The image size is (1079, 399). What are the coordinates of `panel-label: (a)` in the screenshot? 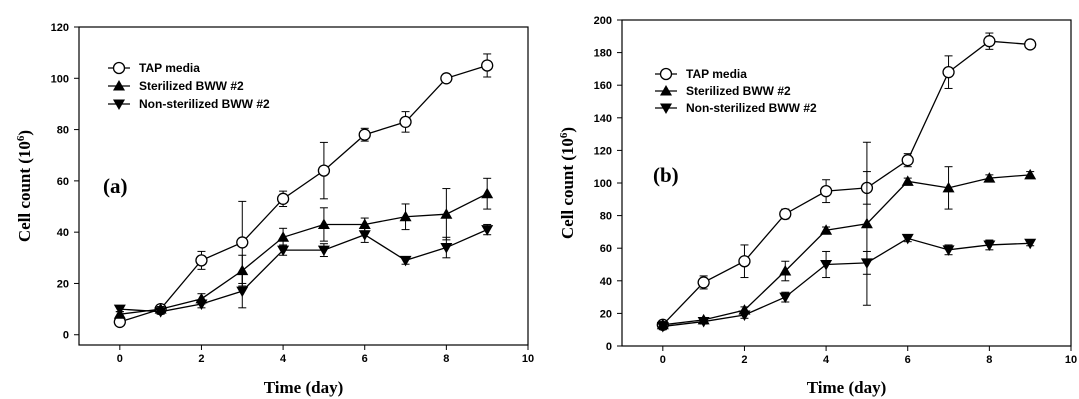 It's located at (115, 186).